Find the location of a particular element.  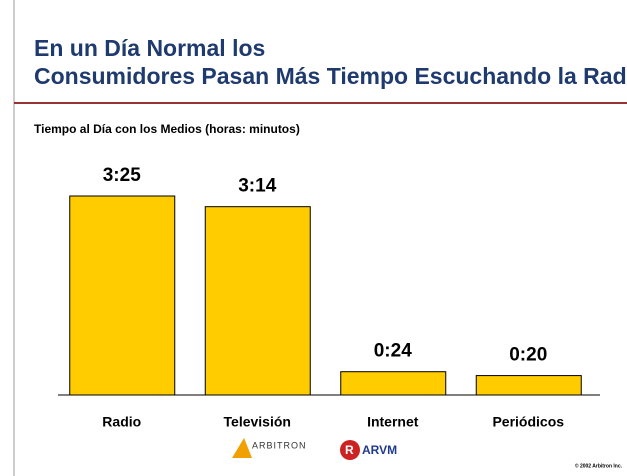

data-label: 0:24 is located at coordinates (393, 351).